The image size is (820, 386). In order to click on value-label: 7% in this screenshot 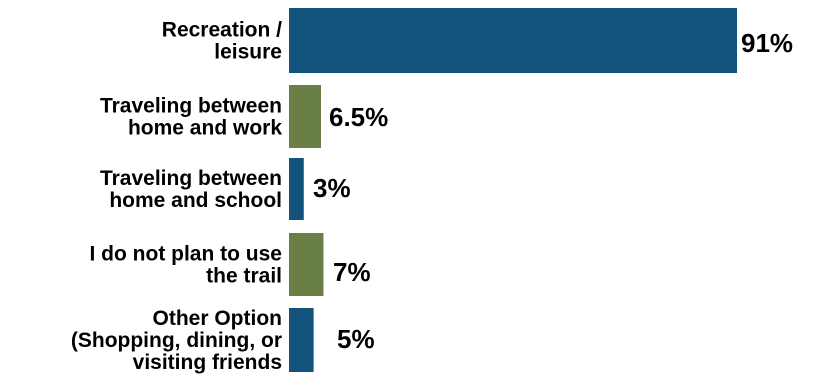, I will do `click(352, 272)`.